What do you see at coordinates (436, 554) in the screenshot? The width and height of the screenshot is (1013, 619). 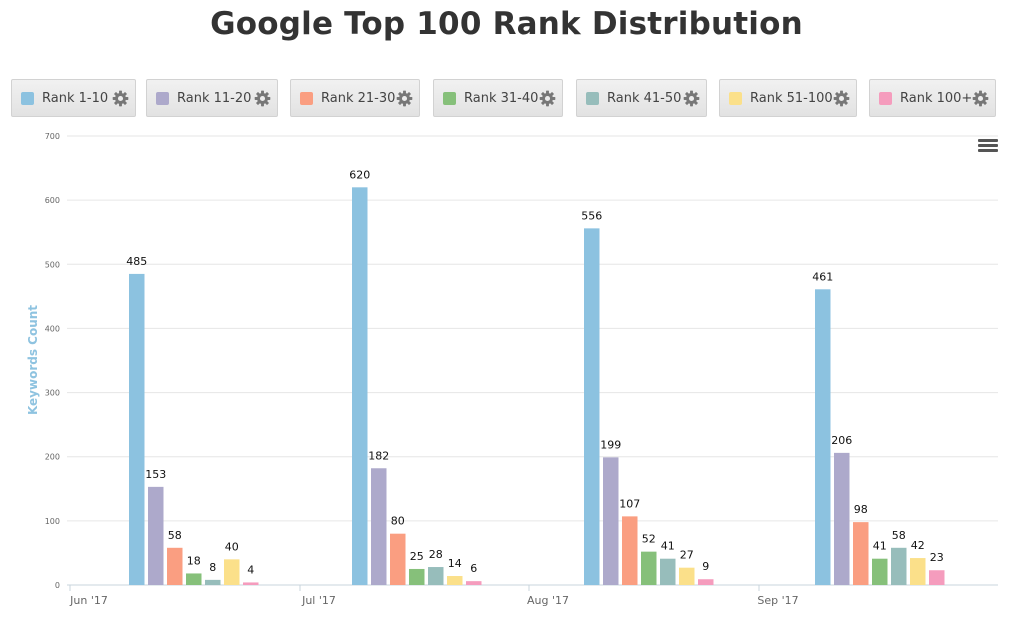 I see `data-label: 28` at bounding box center [436, 554].